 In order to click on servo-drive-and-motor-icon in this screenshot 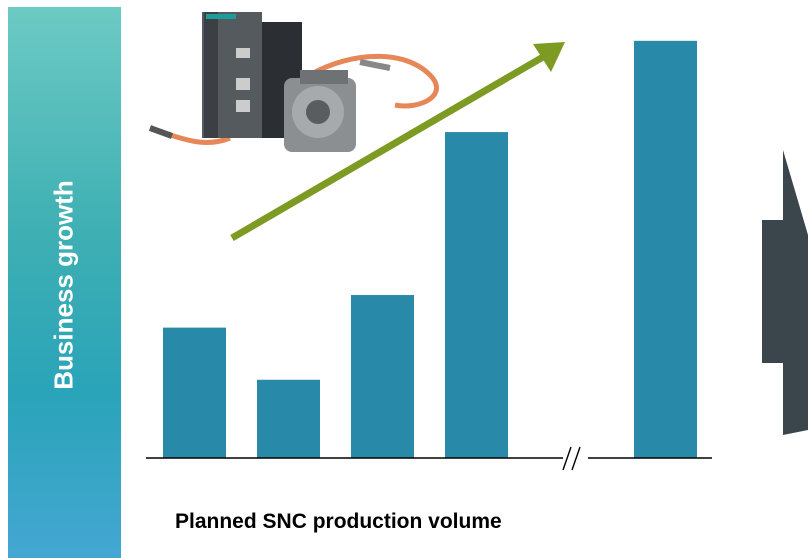, I will do `click(293, 82)`.